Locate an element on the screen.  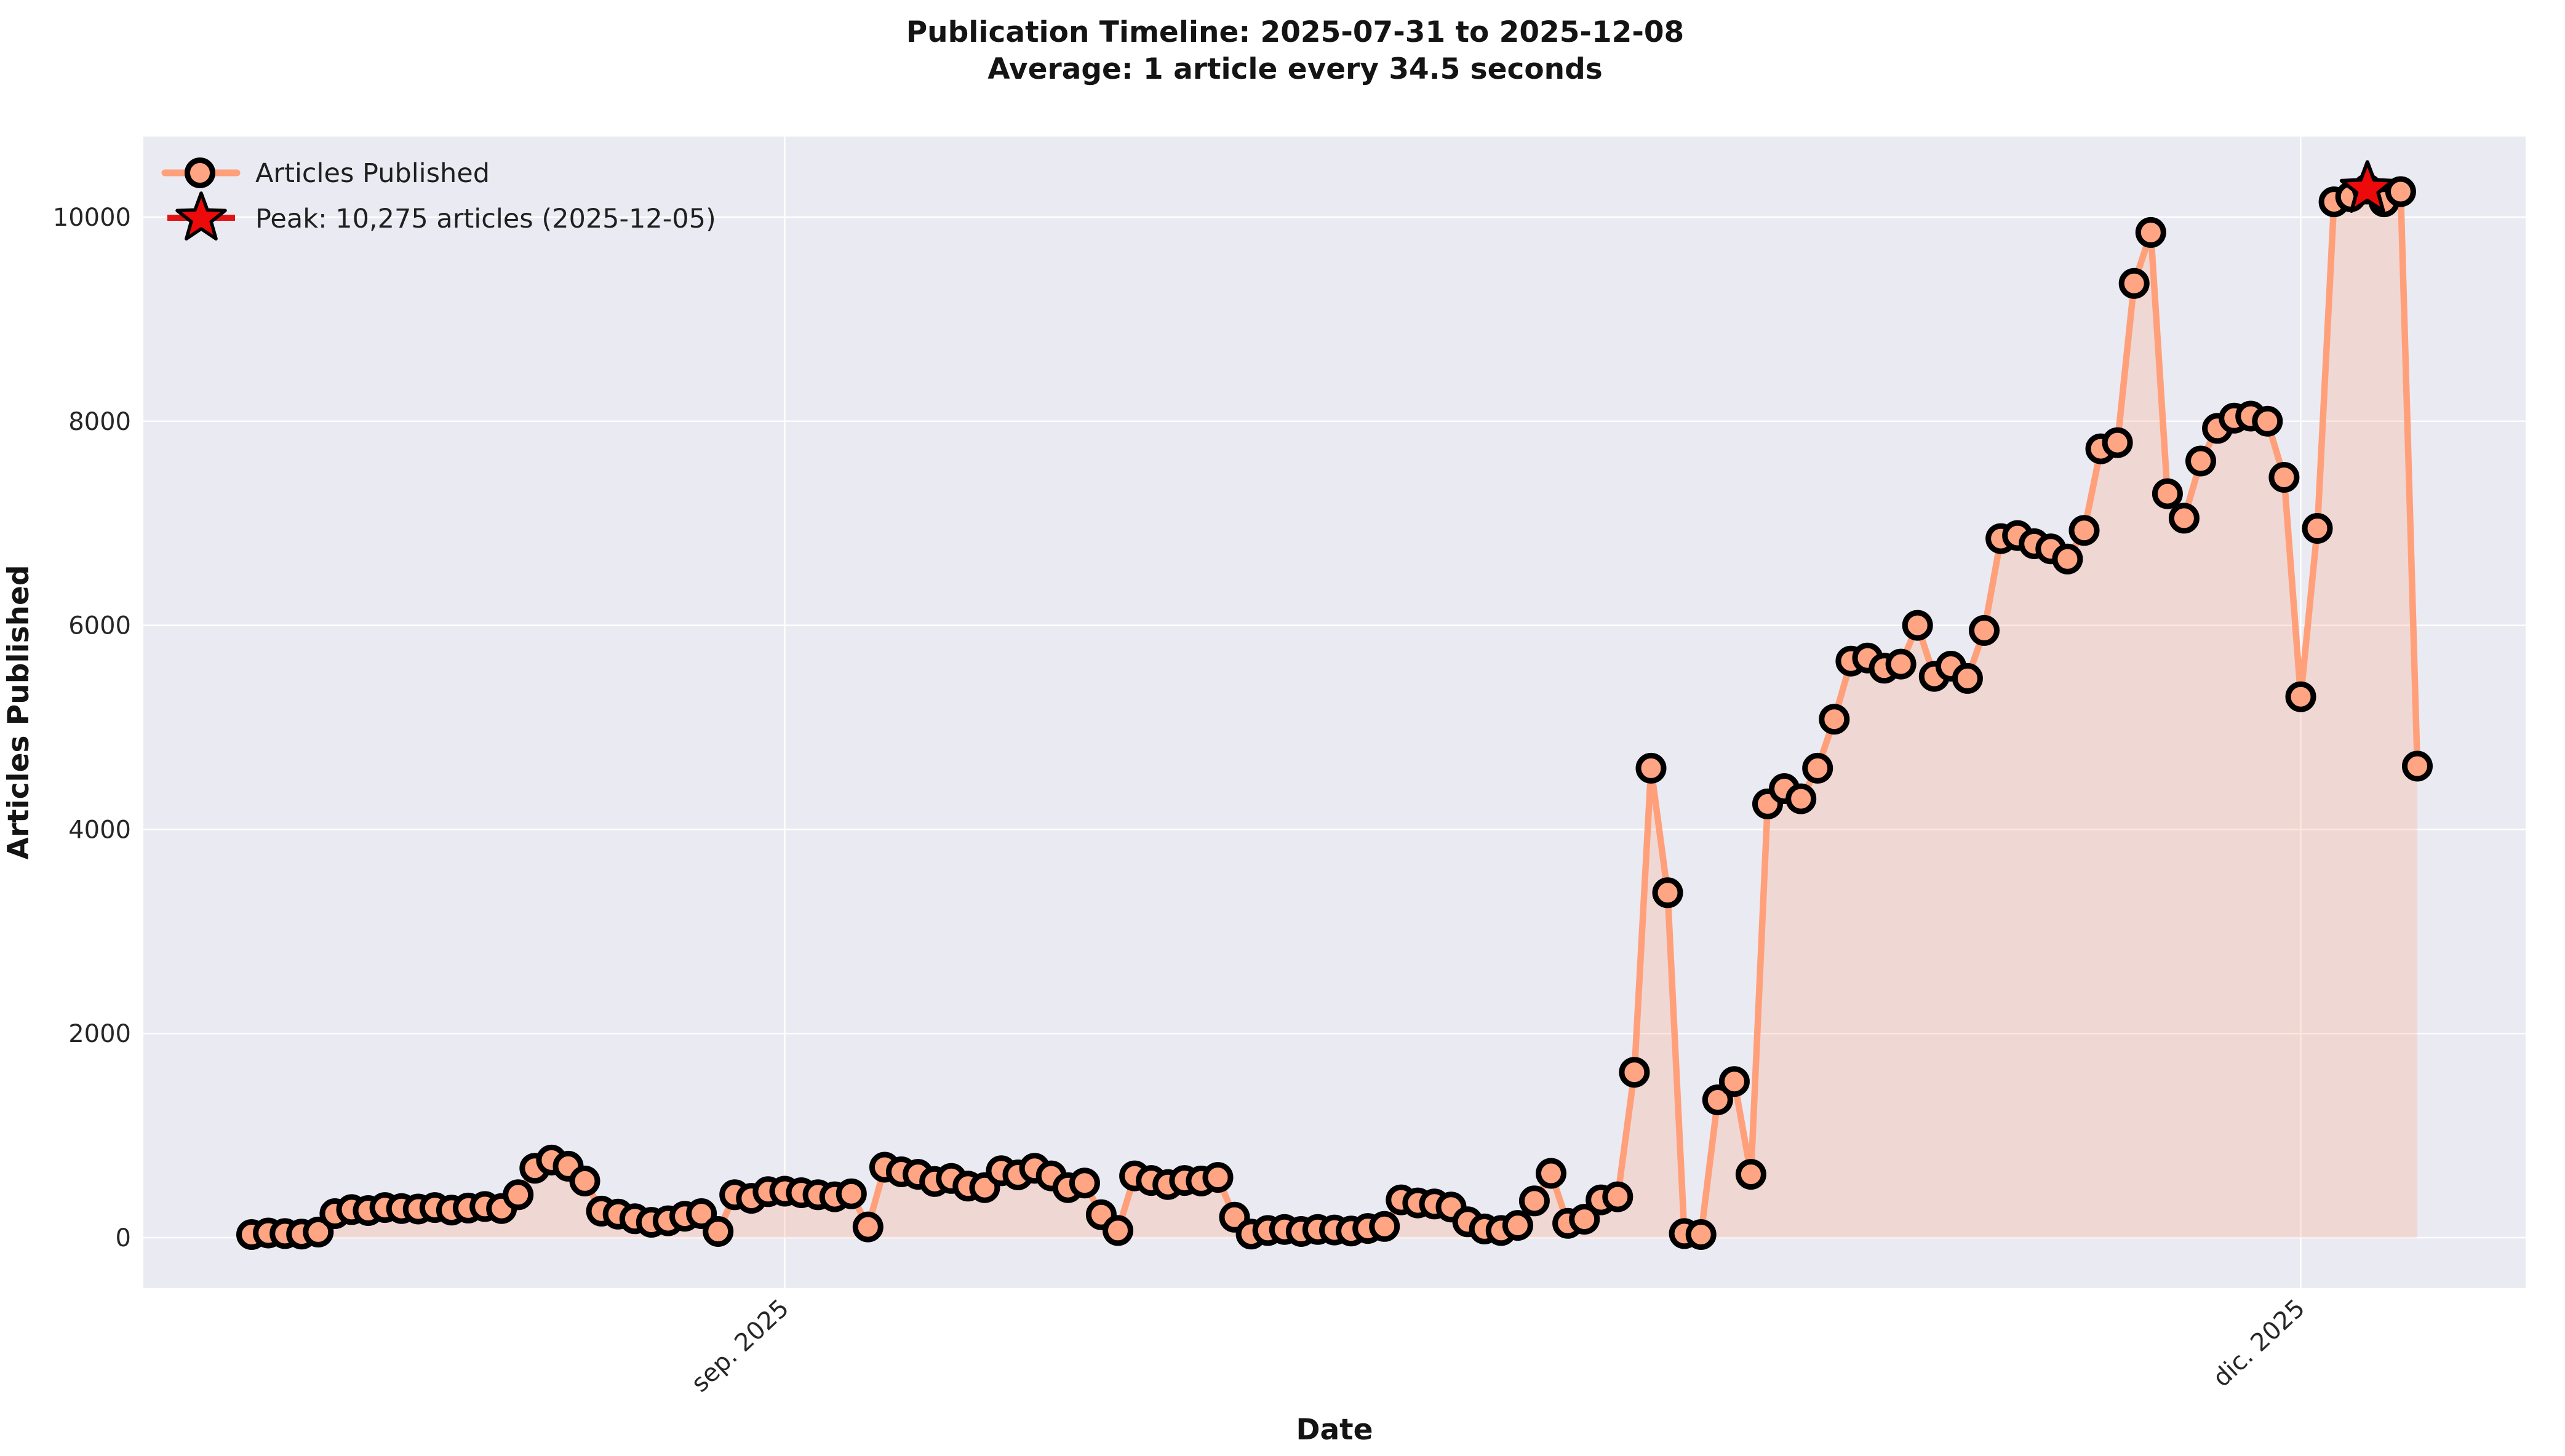
x-tick-labels: sep. 2025 dic. 2025 is located at coordinates (1498, 1346).